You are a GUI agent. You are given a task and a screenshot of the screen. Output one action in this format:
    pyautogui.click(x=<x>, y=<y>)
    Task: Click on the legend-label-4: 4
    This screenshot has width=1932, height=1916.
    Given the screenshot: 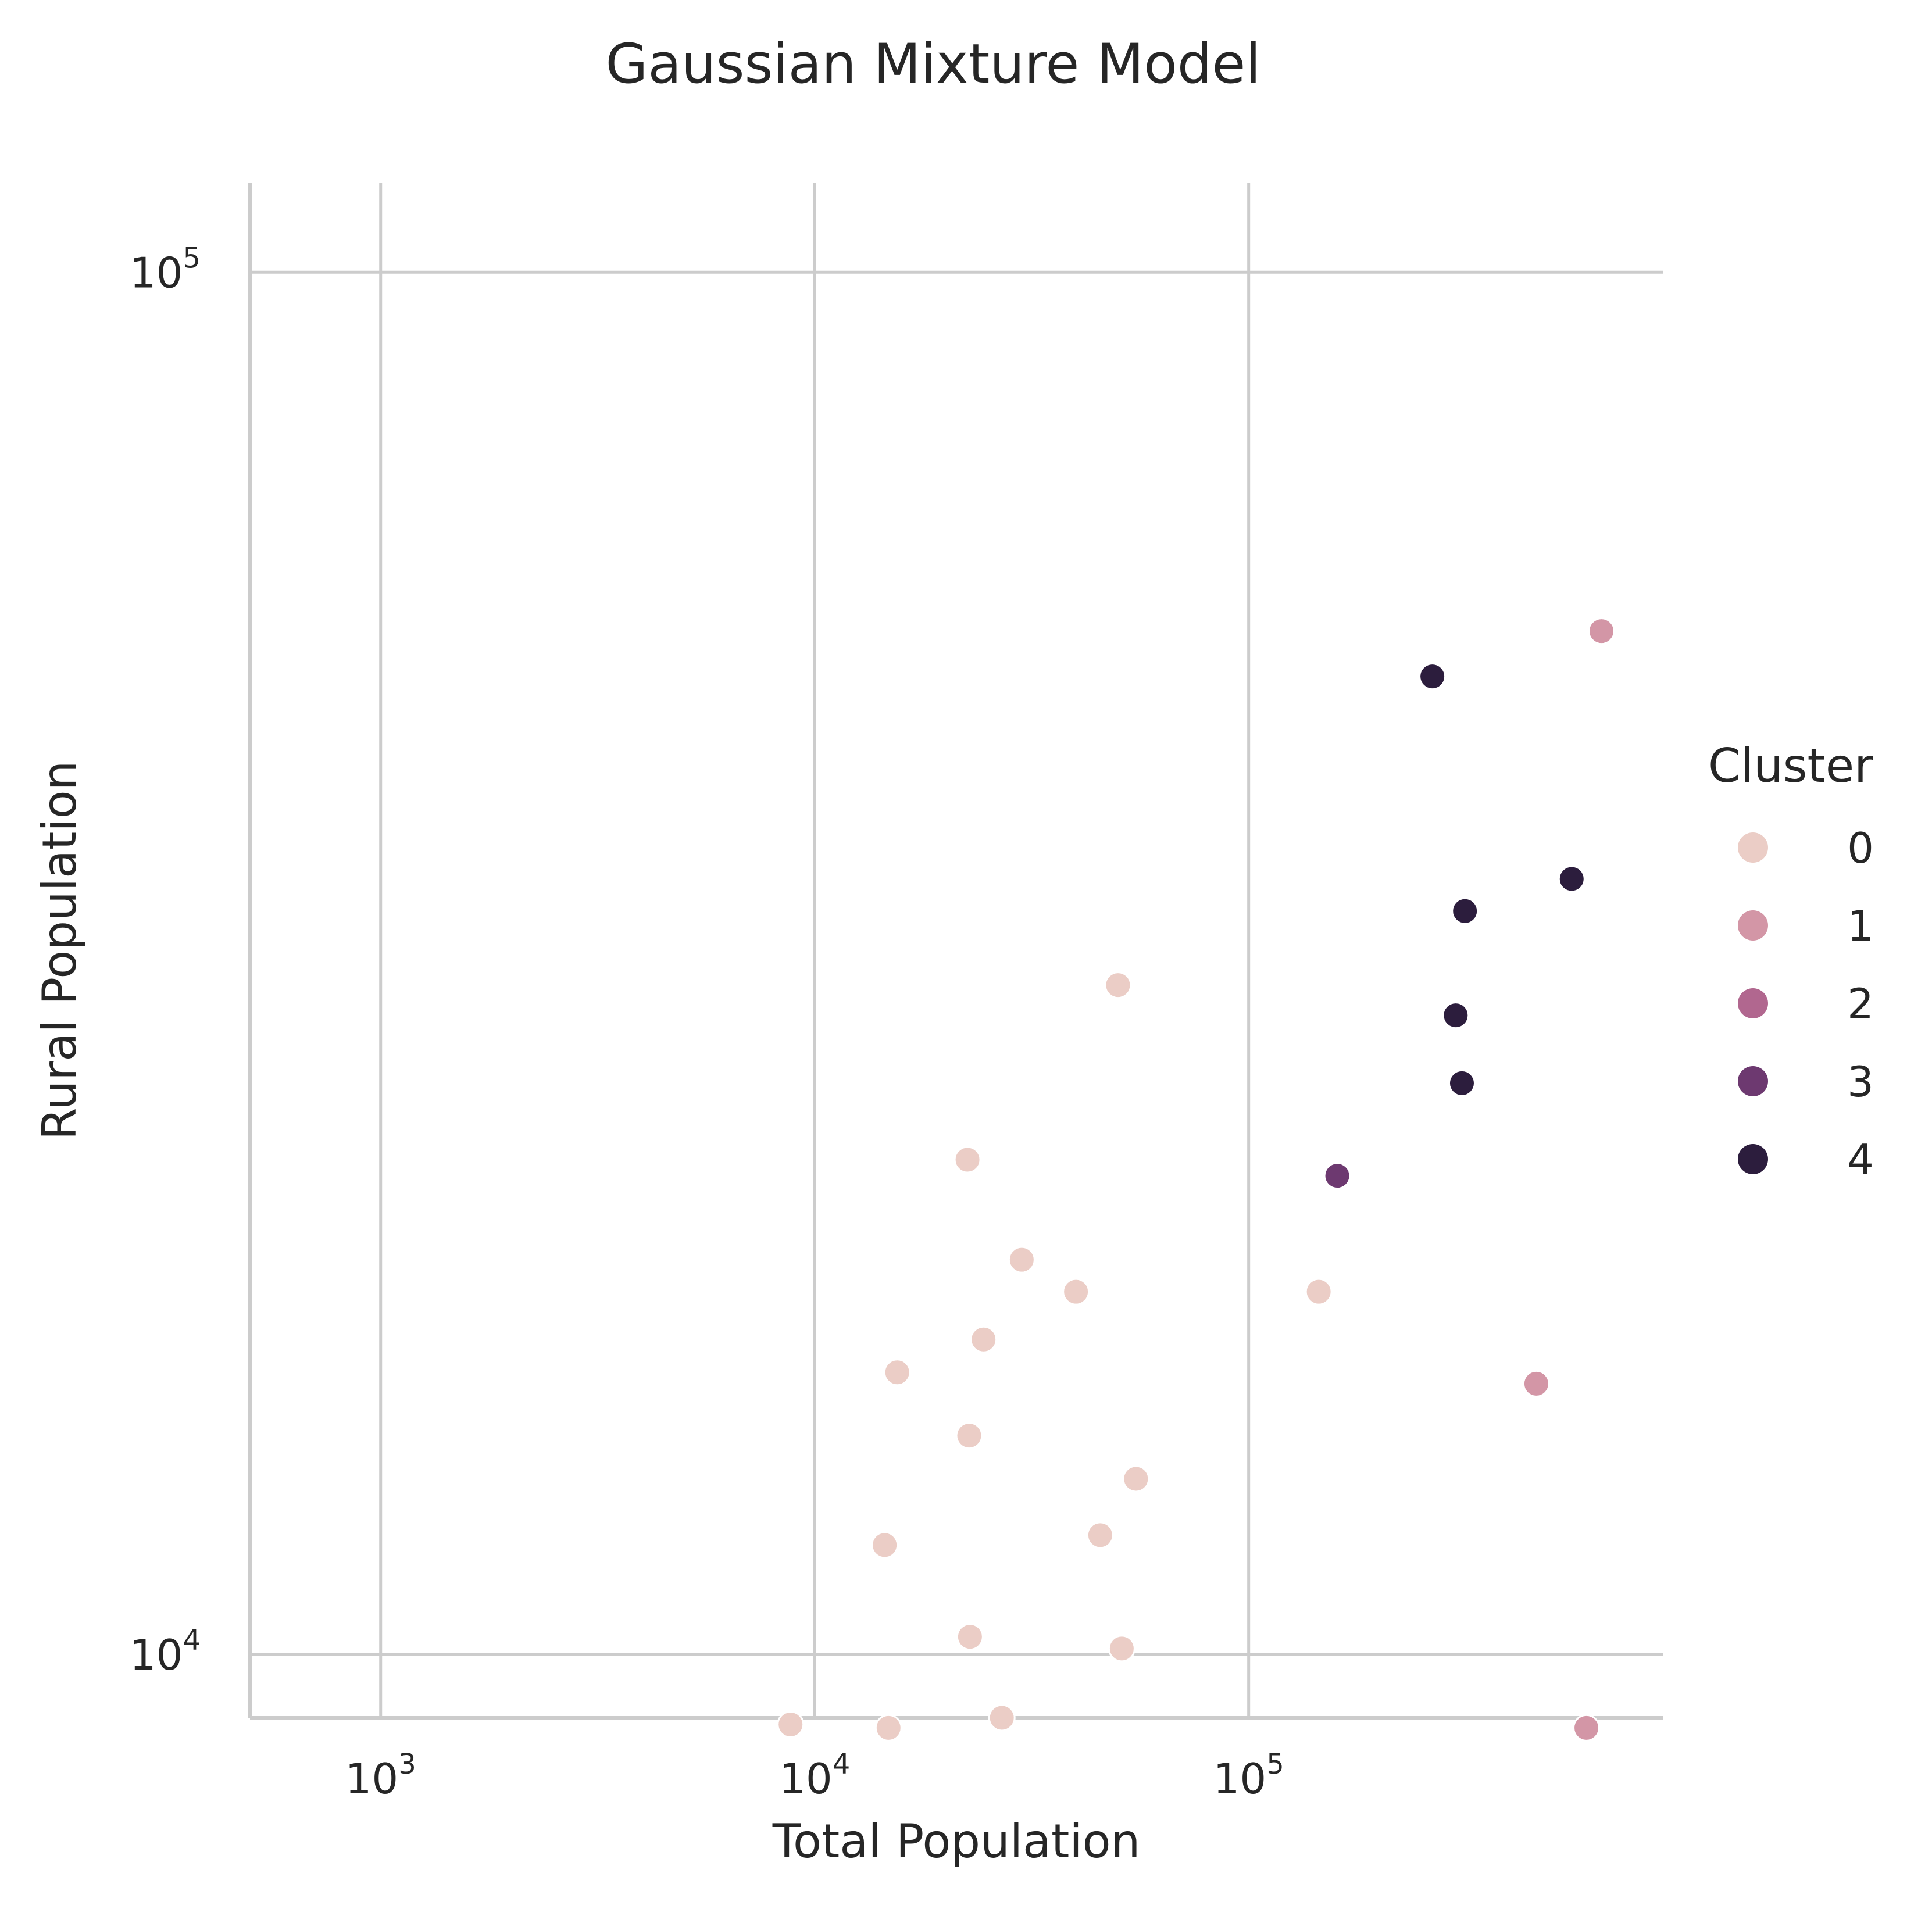 What is the action you would take?
    pyautogui.click(x=1860, y=1159)
    